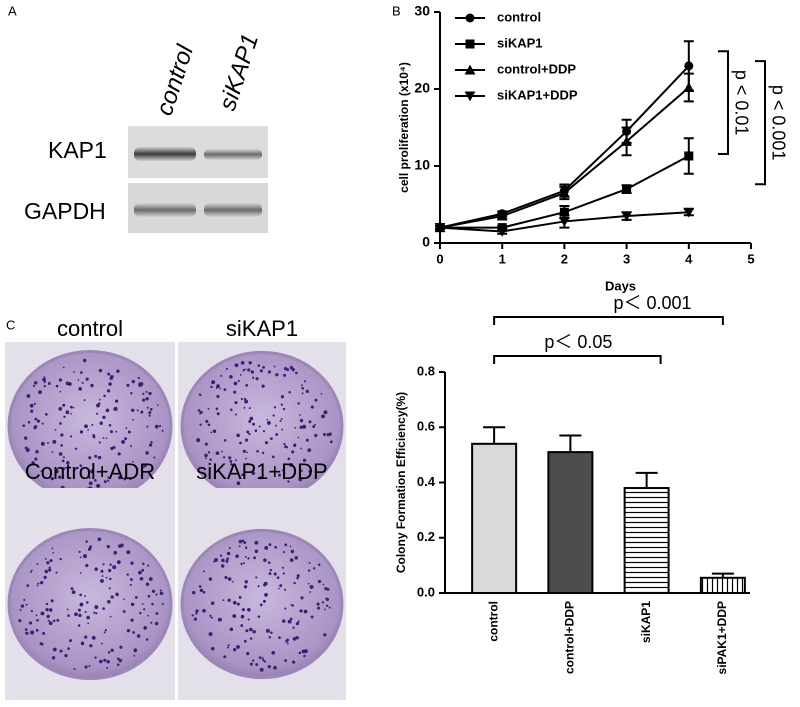 The height and width of the screenshot is (707, 800). What do you see at coordinates (689, 87) in the screenshot?
I see `data-point` at bounding box center [689, 87].